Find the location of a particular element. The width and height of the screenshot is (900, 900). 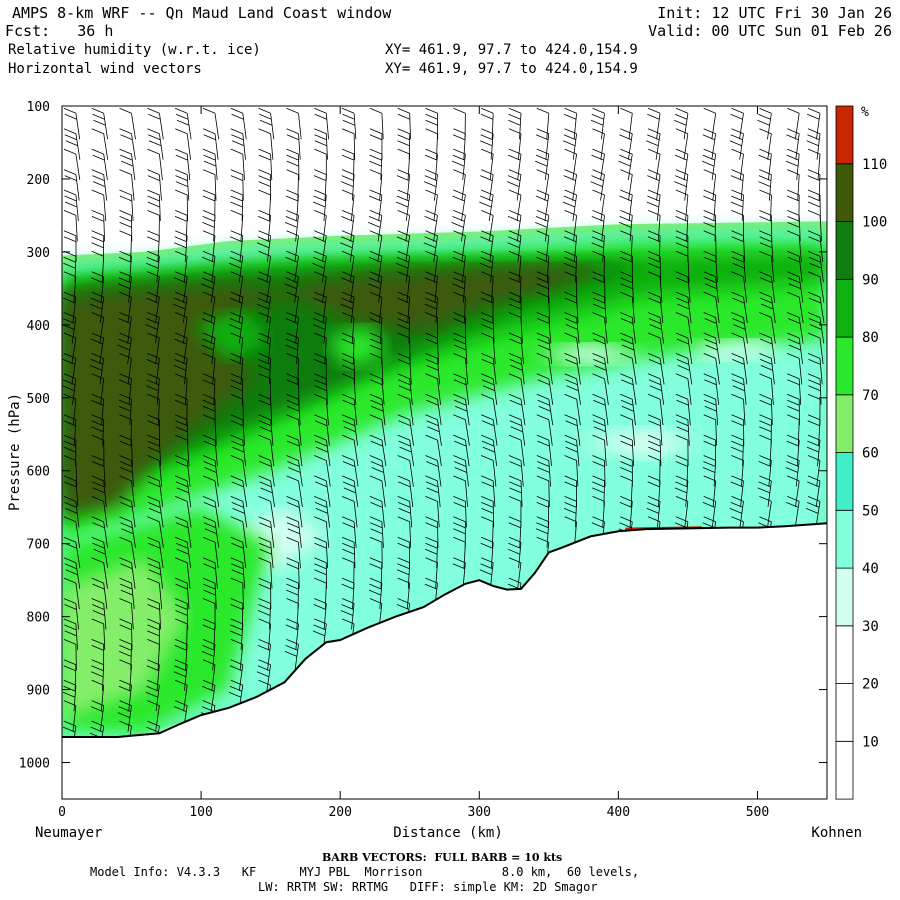

colorbar-label: 60 is located at coordinates (870, 454).